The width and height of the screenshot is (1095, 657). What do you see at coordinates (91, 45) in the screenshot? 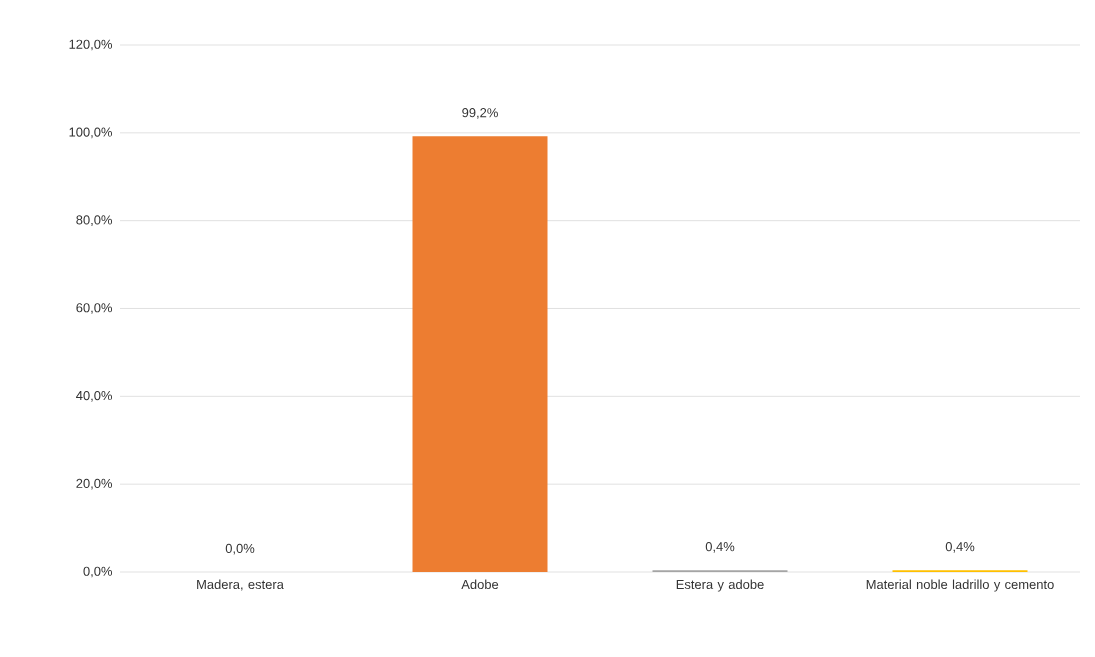
I see `y-tick-label: 120,0%` at bounding box center [91, 45].